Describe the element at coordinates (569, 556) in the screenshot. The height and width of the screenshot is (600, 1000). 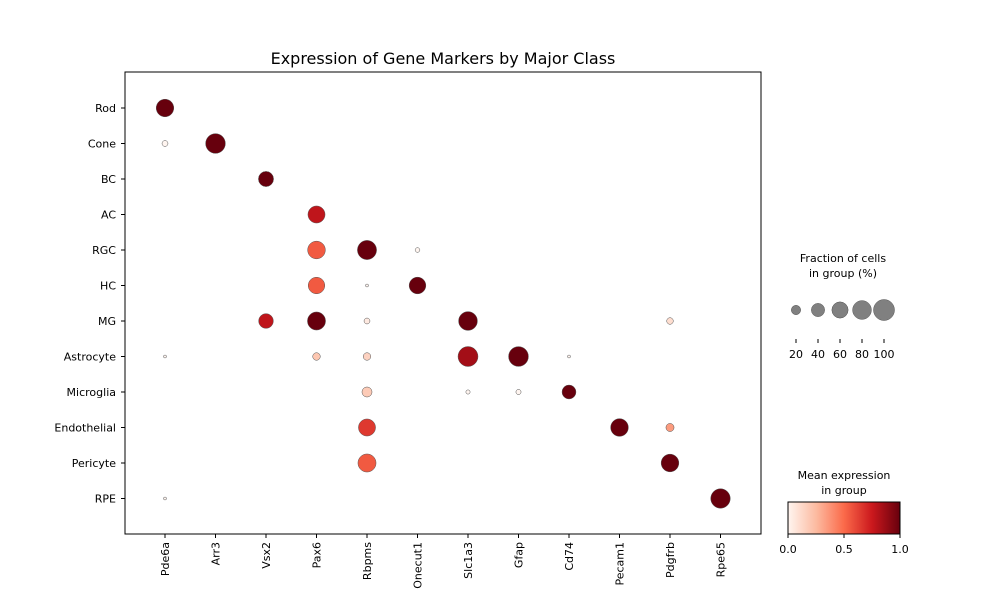
I see `x-tick-label-cd74: Cd74` at that location.